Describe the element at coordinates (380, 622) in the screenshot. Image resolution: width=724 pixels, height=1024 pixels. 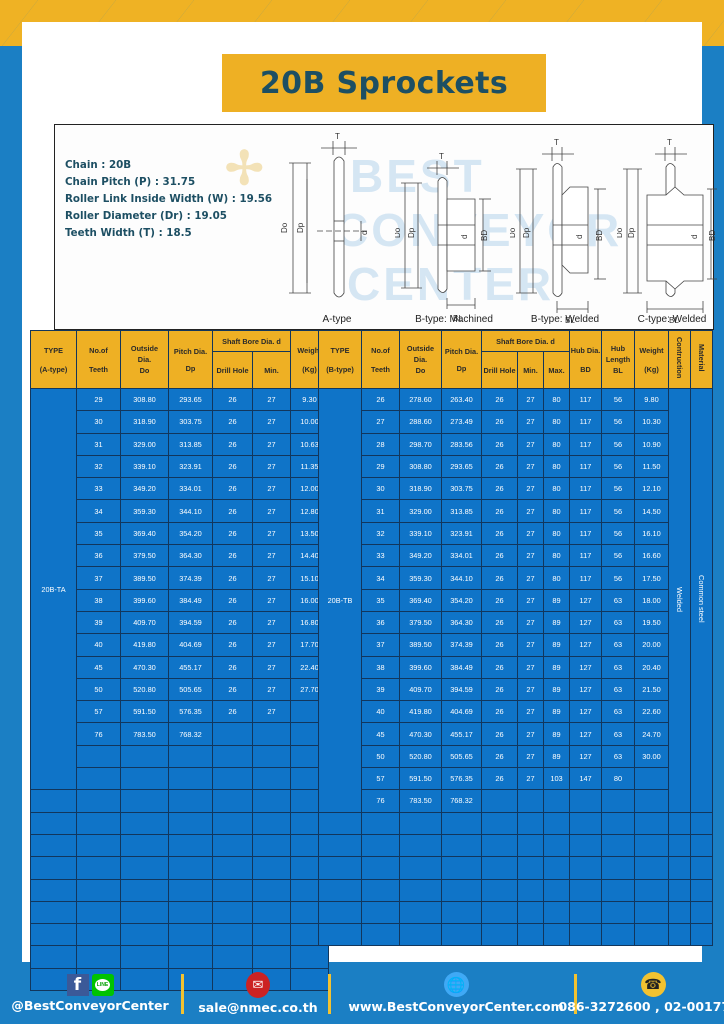
I see `cell-no-of-teeth: 36` at that location.